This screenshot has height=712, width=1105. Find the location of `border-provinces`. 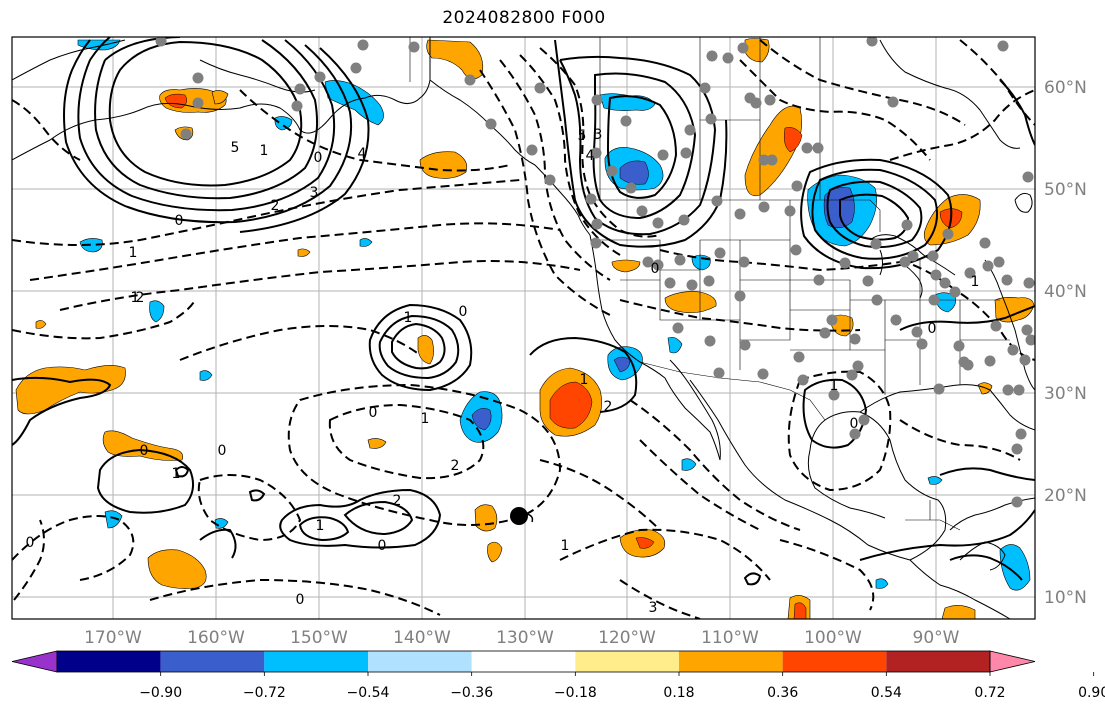

border-provinces is located at coordinates (710, 118).